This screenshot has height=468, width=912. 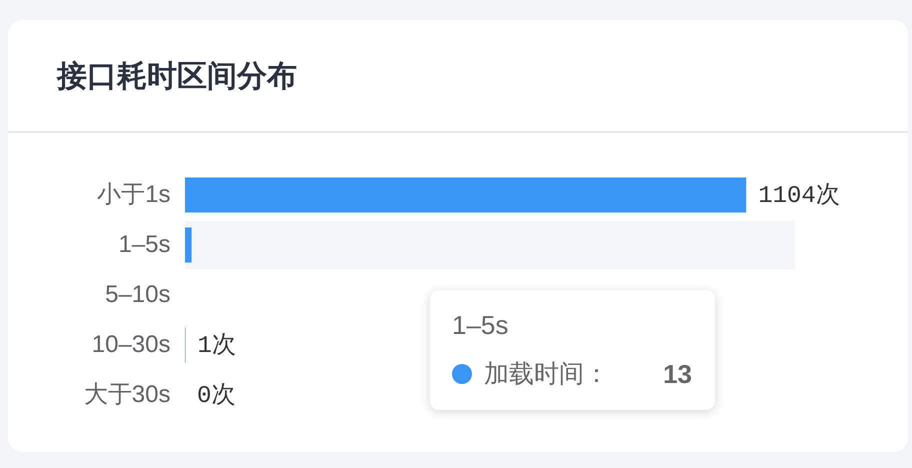 I want to click on data-label: 1次, so click(x=217, y=346).